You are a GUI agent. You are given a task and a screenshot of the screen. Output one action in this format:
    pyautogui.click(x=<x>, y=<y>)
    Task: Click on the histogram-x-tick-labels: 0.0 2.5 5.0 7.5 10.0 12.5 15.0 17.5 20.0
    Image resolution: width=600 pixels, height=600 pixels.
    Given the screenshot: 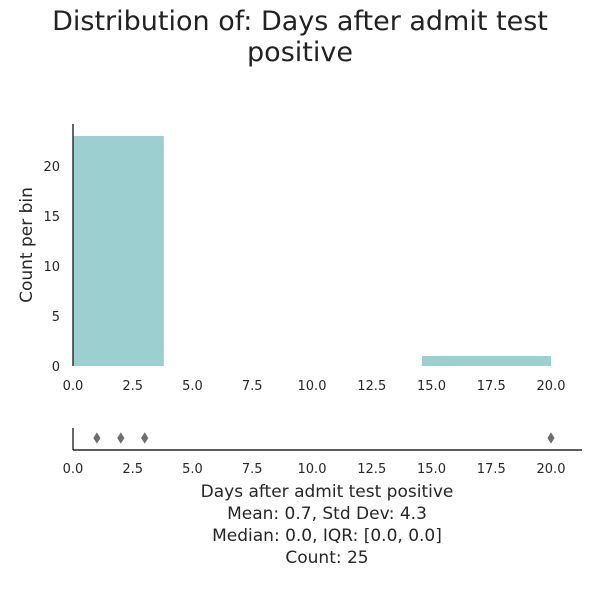 What is the action you would take?
    pyautogui.click(x=314, y=386)
    